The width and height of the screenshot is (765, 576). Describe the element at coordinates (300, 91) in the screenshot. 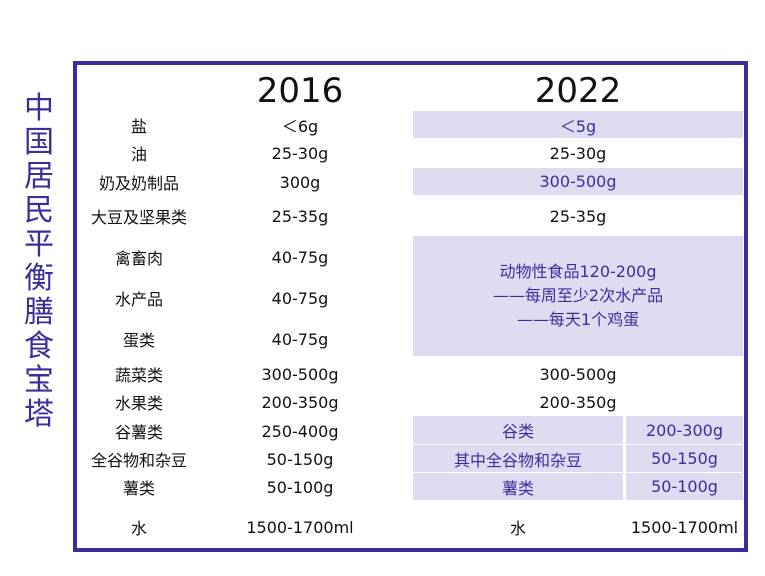

I see `header-2016: 2016` at that location.